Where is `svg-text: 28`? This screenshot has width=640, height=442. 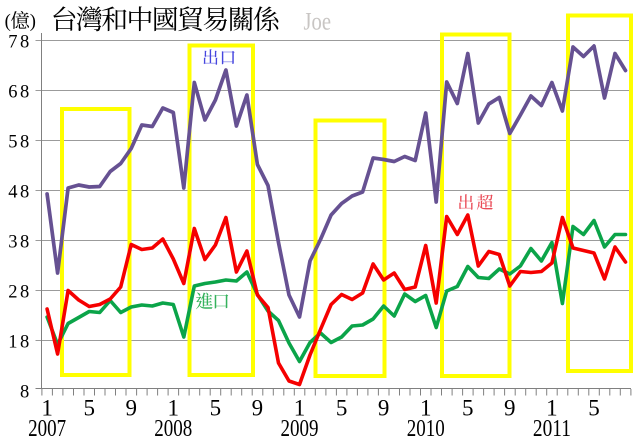
svg-text: 28 is located at coordinates (20, 293).